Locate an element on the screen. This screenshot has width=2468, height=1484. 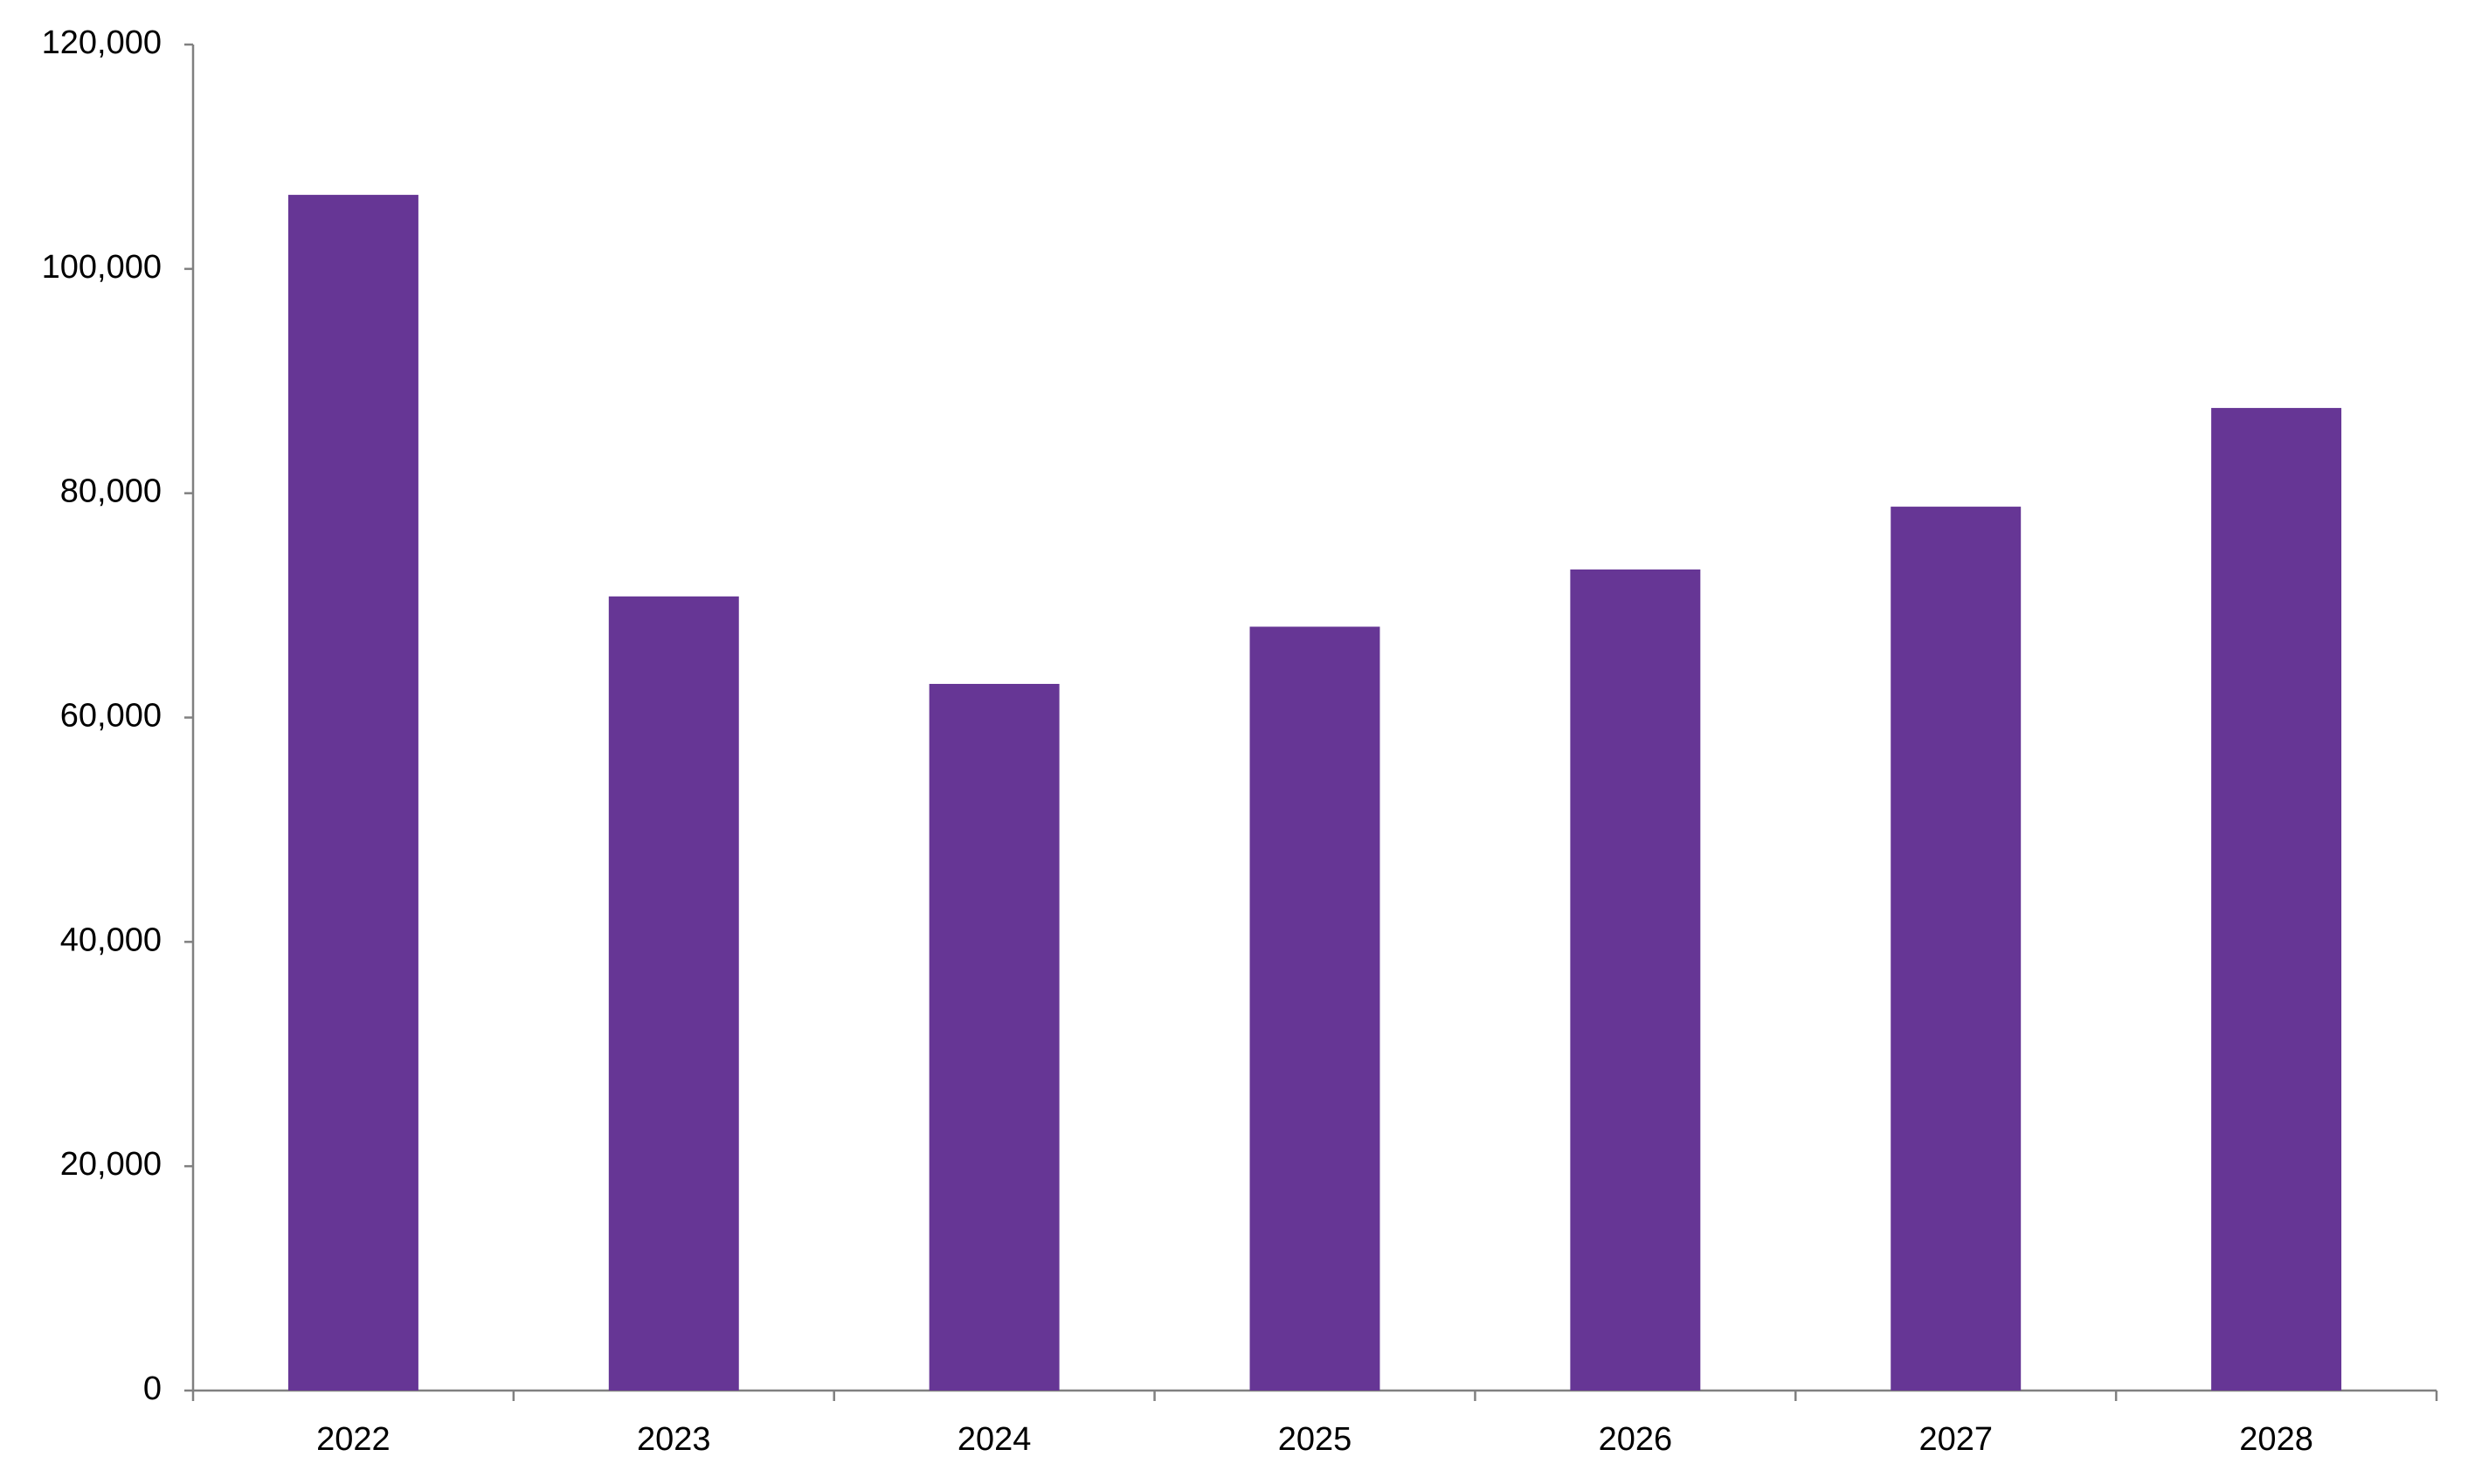
y-tick-label: 60,000 is located at coordinates (111, 716).